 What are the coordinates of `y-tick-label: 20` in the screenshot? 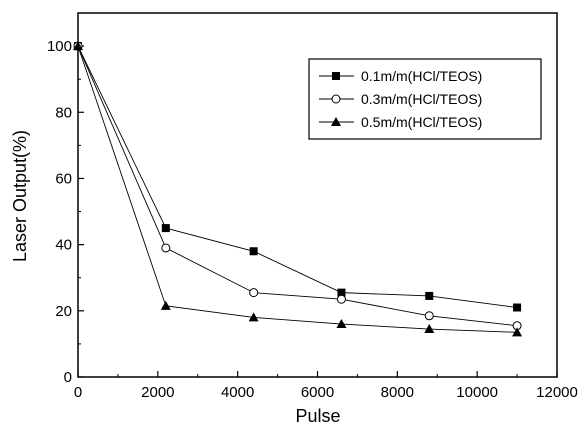 It's located at (63, 311).